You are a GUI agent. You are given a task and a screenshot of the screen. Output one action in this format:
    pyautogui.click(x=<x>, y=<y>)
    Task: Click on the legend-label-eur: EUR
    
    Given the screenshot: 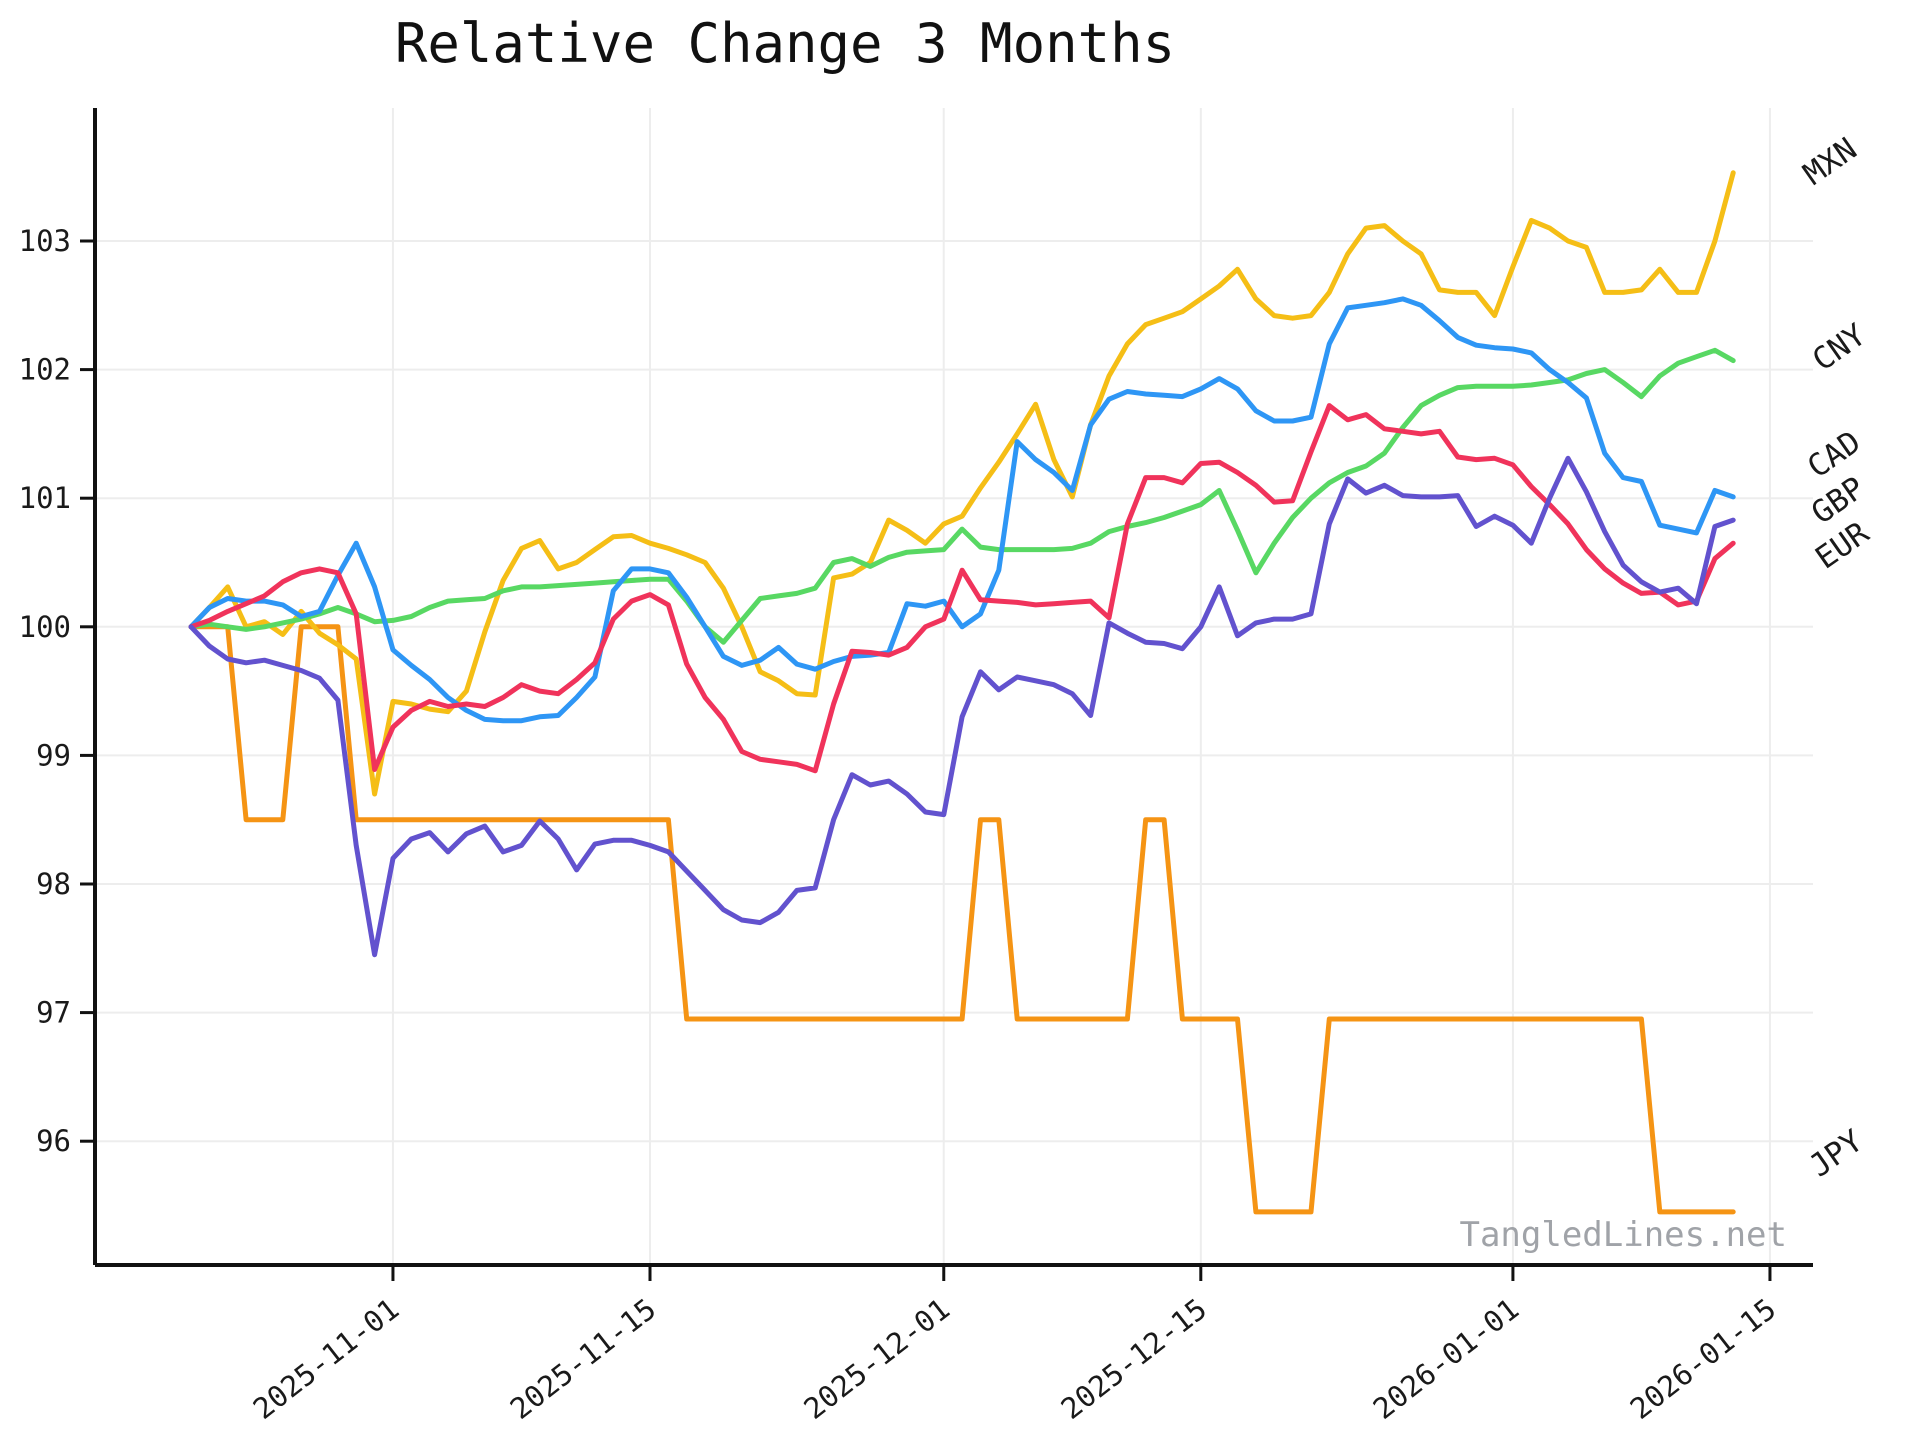 What is the action you would take?
    pyautogui.click(x=1842, y=546)
    